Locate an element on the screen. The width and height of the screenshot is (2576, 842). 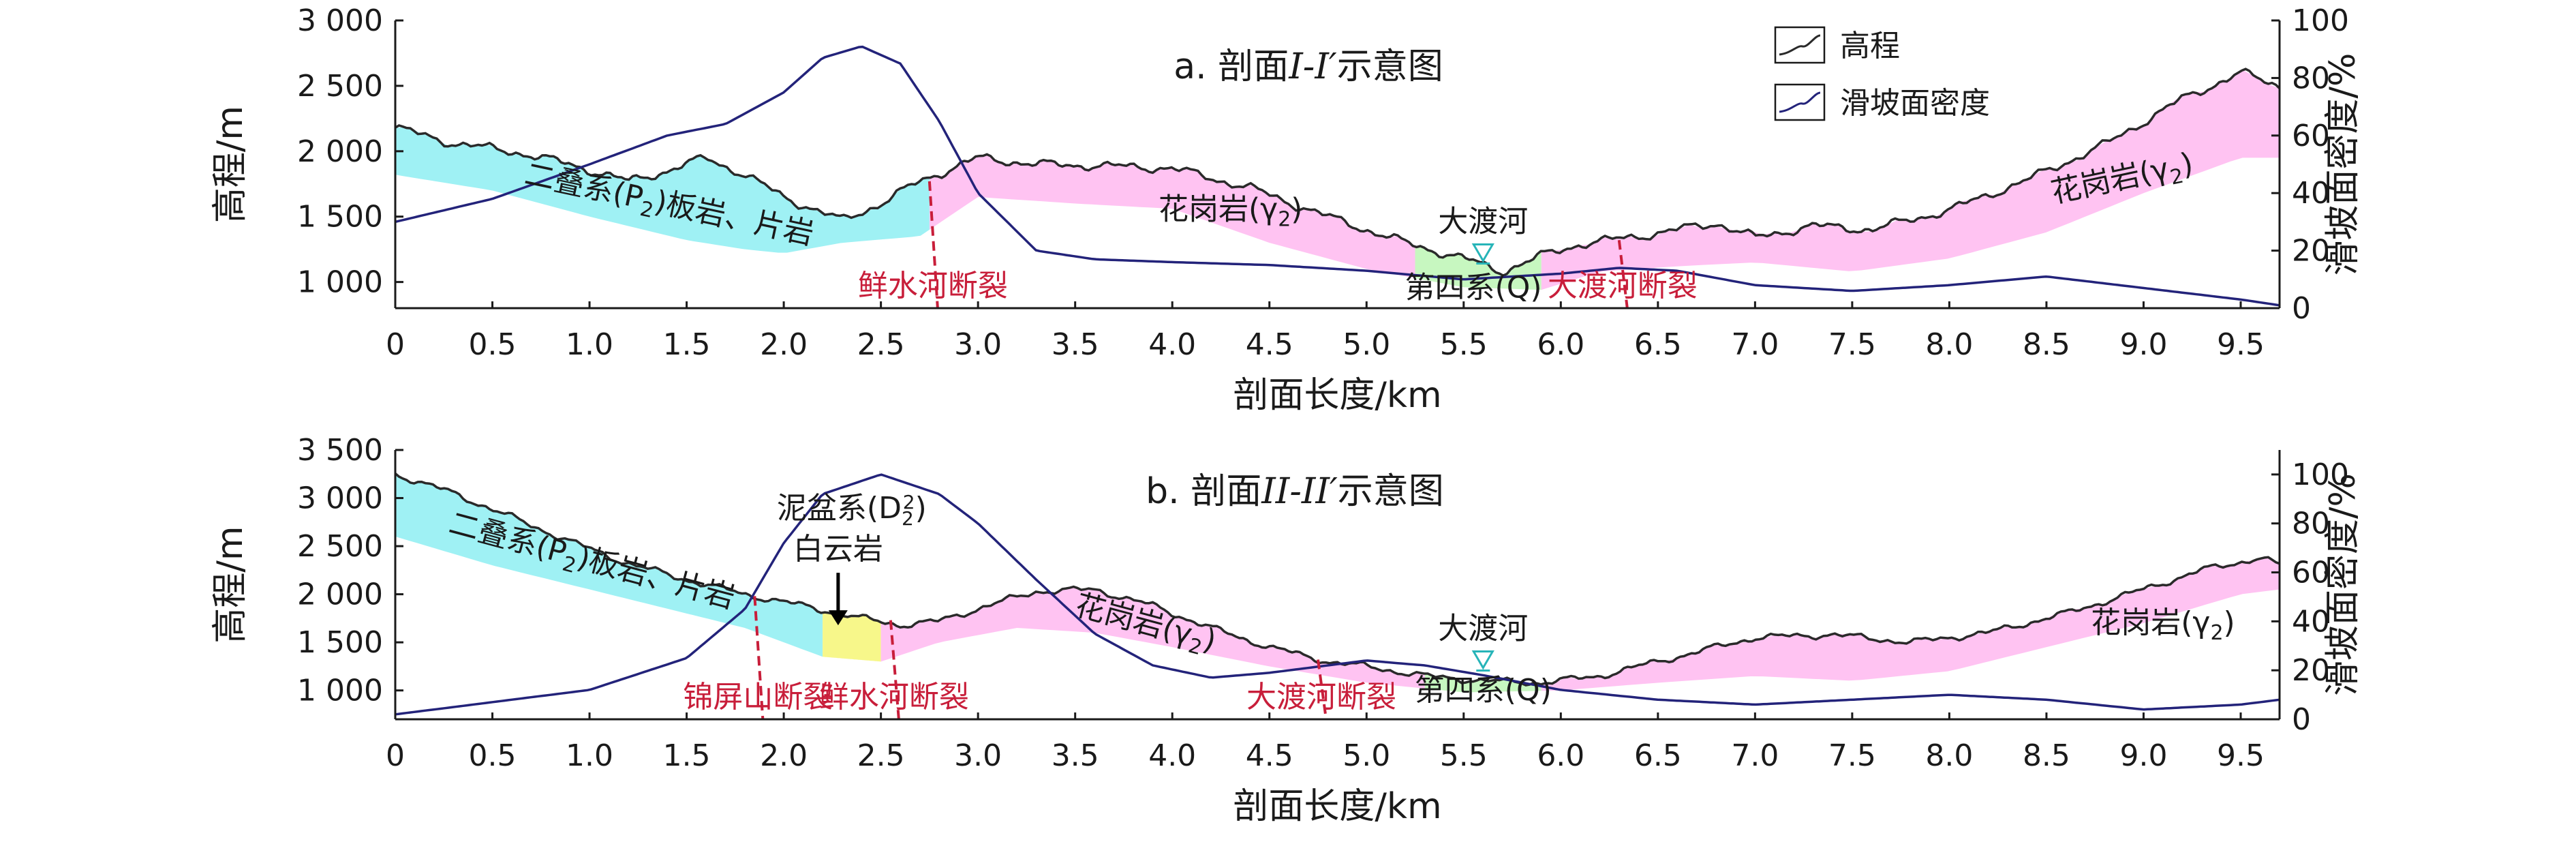
x-tick-label: 0 is located at coordinates (395, 344).